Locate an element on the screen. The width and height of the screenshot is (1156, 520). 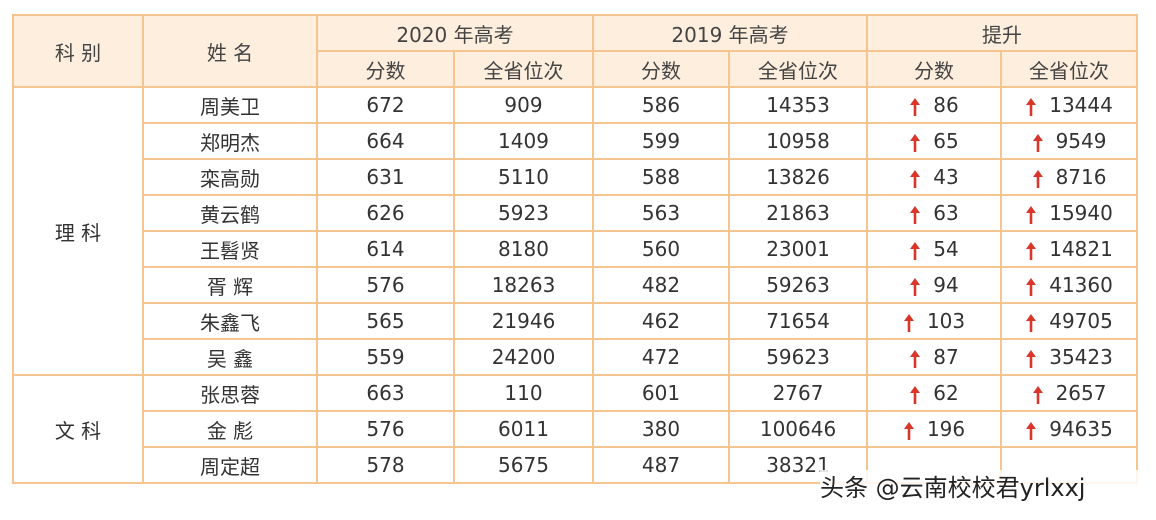
name-cell: 郑明杰 is located at coordinates (230, 141).